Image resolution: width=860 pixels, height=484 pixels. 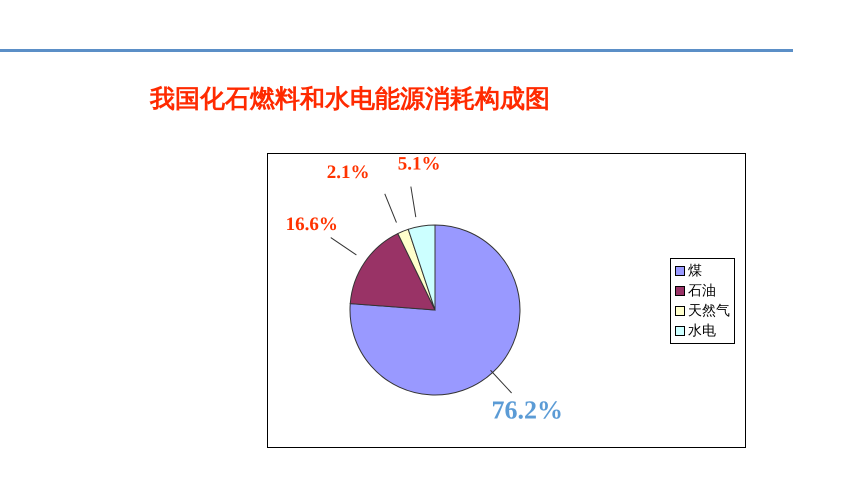 What do you see at coordinates (312, 225) in the screenshot?
I see `data-label: 16.6%` at bounding box center [312, 225].